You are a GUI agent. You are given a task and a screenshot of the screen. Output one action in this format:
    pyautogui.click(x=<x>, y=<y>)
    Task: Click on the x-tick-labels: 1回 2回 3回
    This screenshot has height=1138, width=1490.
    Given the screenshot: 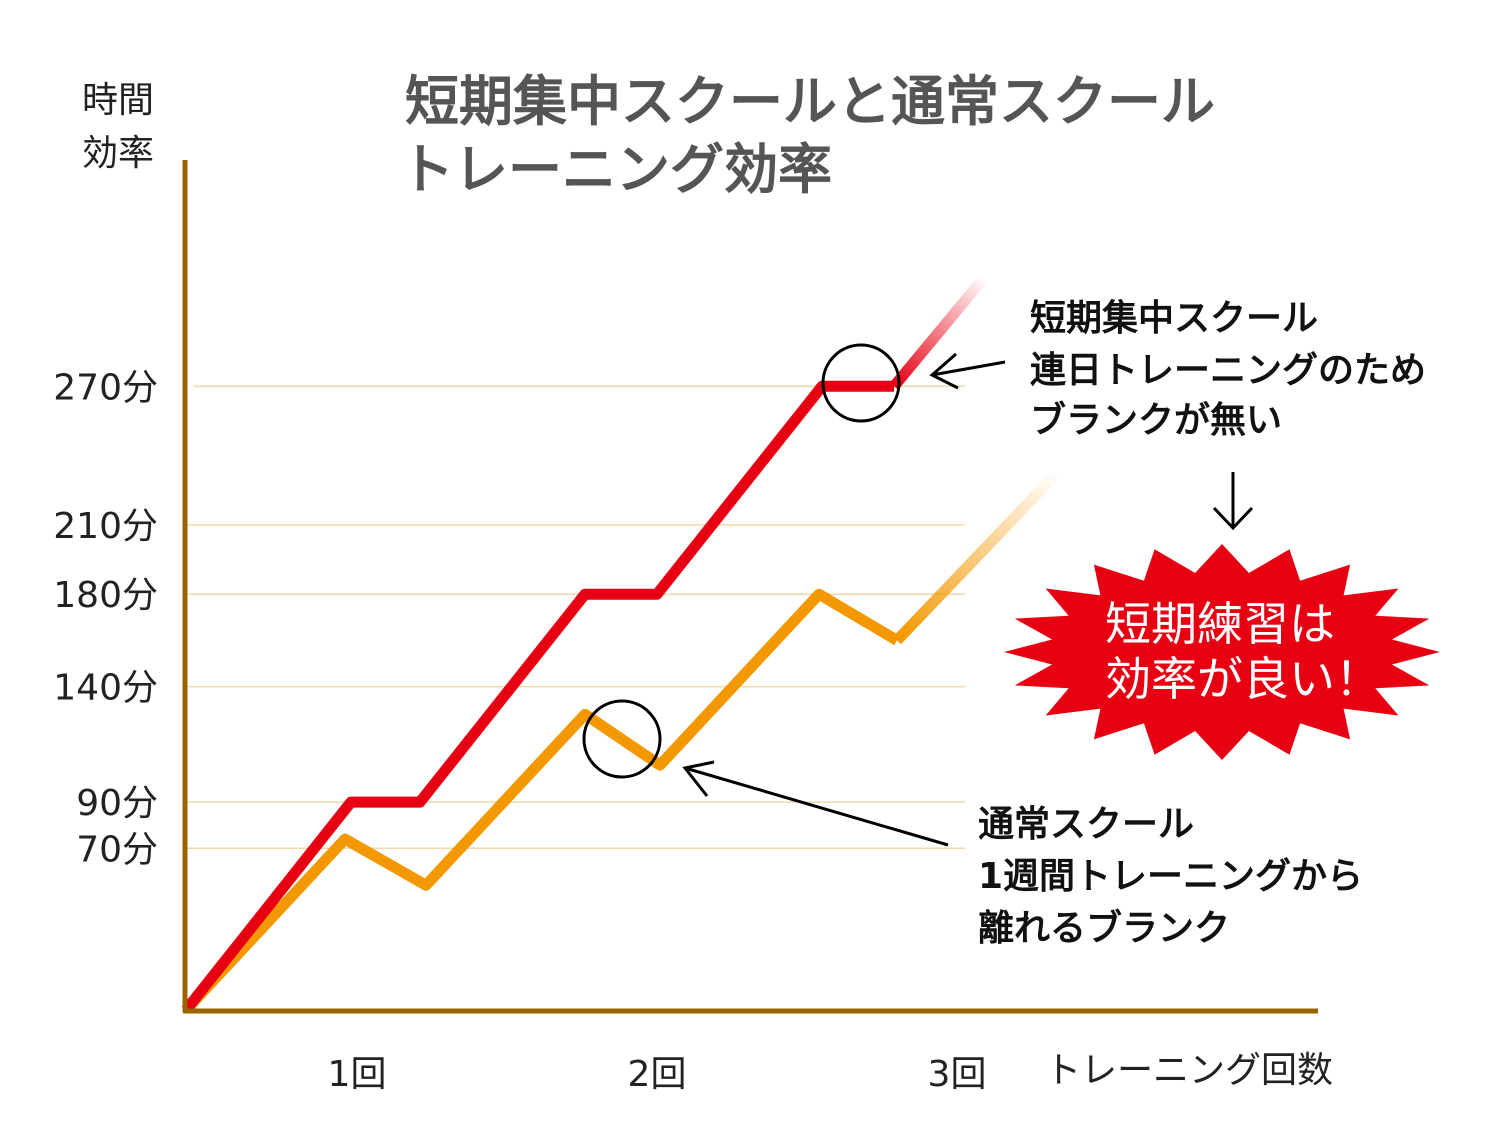 What is the action you would take?
    pyautogui.click(x=657, y=1074)
    